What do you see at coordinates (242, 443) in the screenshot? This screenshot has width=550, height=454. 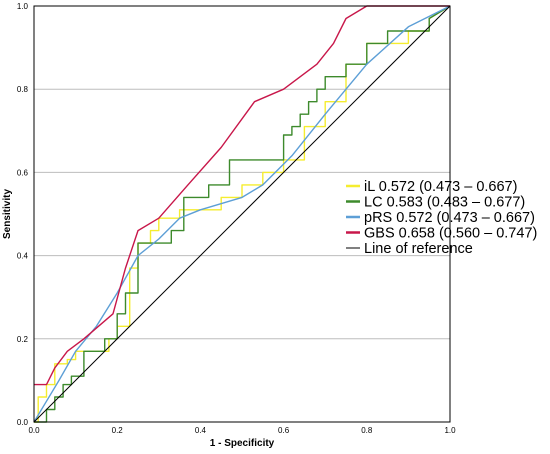 I see `x-axis-title: 1 - Specificity` at bounding box center [242, 443].